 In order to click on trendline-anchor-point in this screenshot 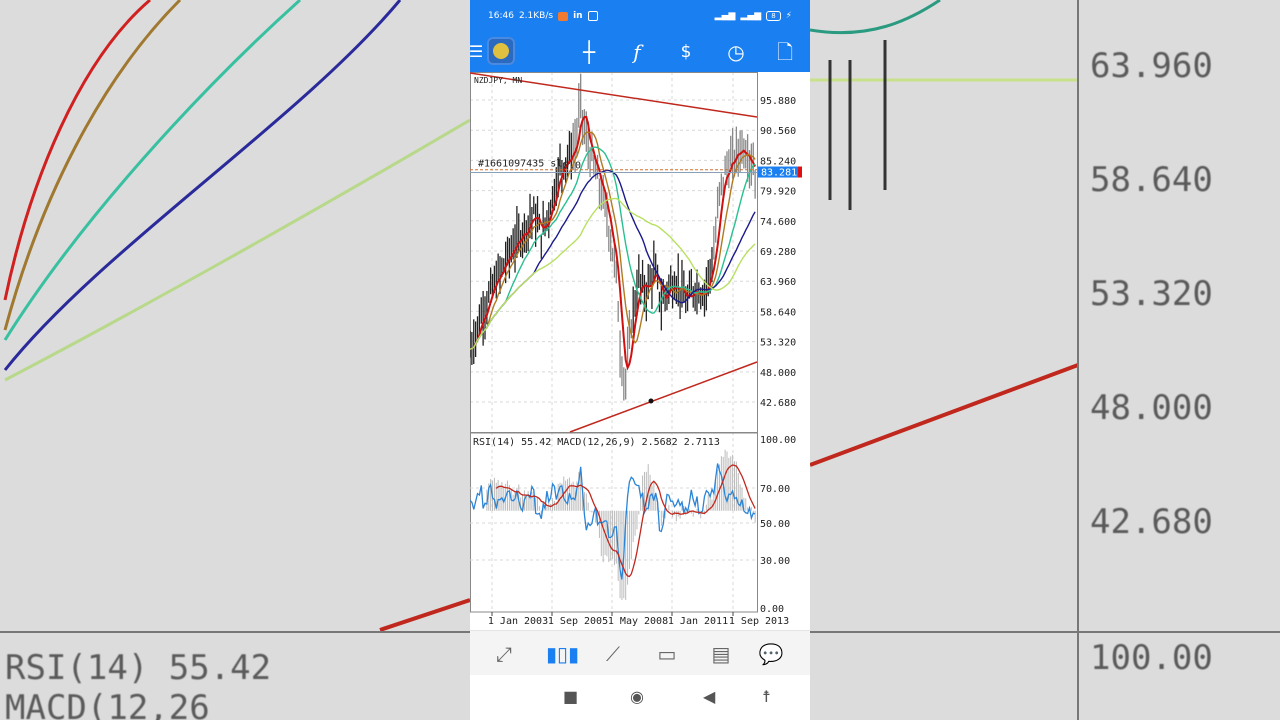, I will do `click(651, 401)`.